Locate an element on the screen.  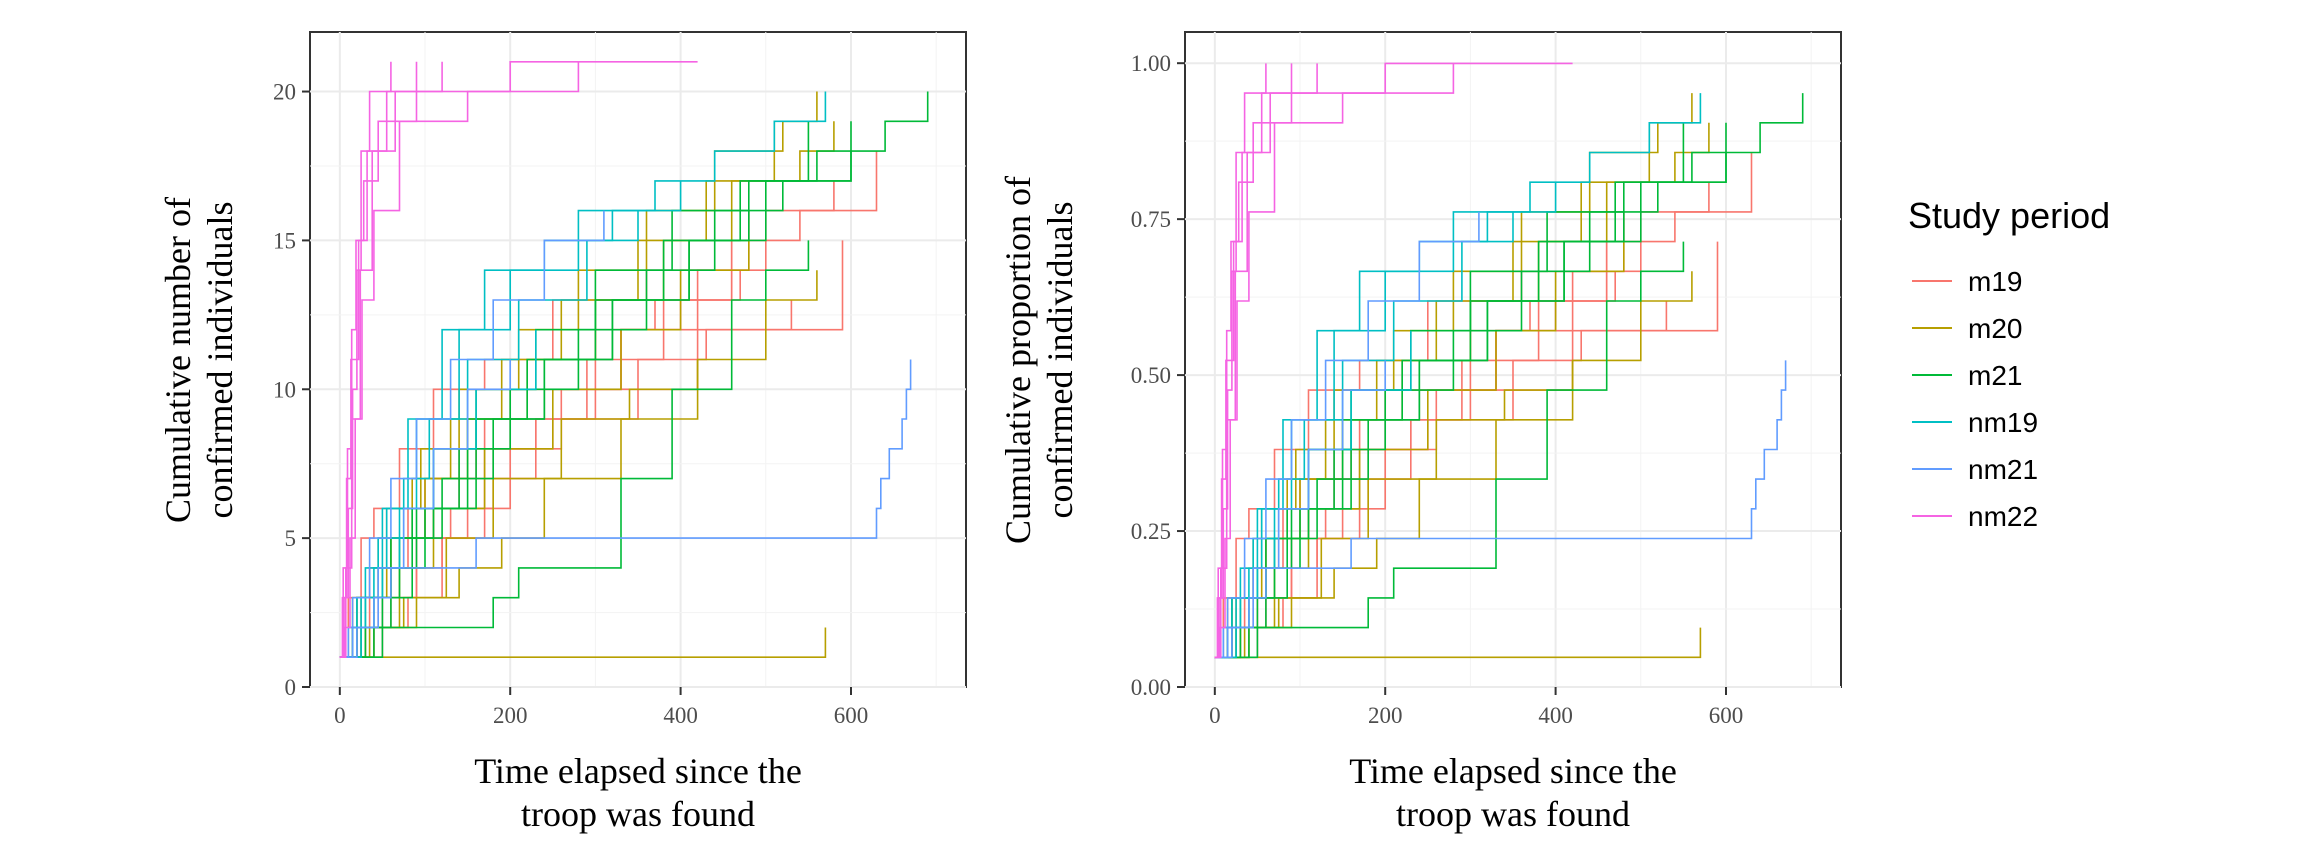
legend: Study period m19 m20 m21 nm19 nm21 nm22 is located at coordinates (2009, 363).